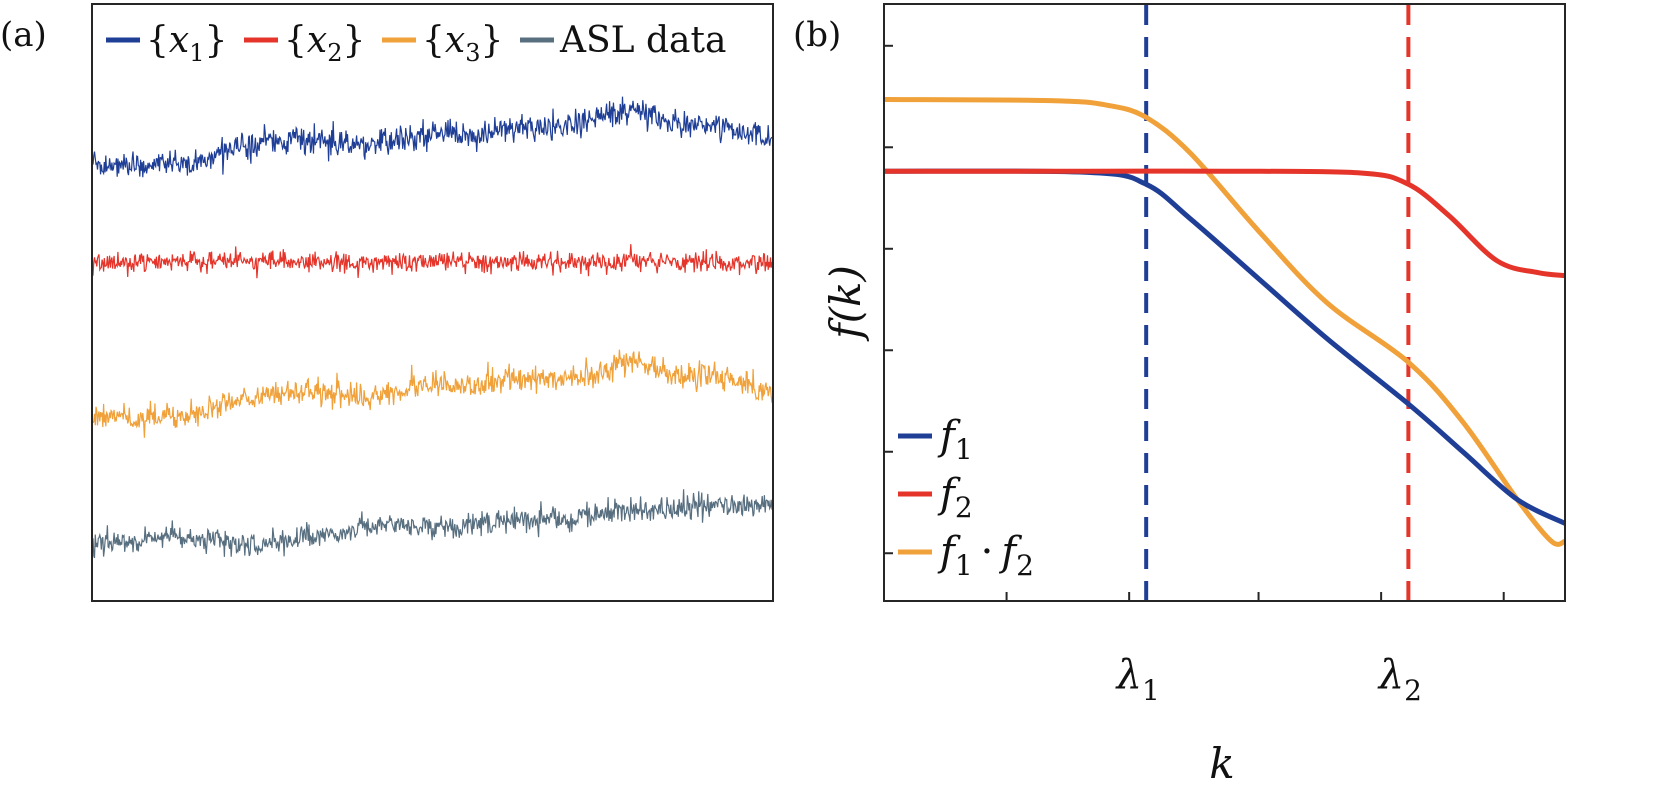 This screenshot has width=1661, height=788. I want to click on panel-b-x-tick-labels: λ1 λ2, so click(1268, 679).